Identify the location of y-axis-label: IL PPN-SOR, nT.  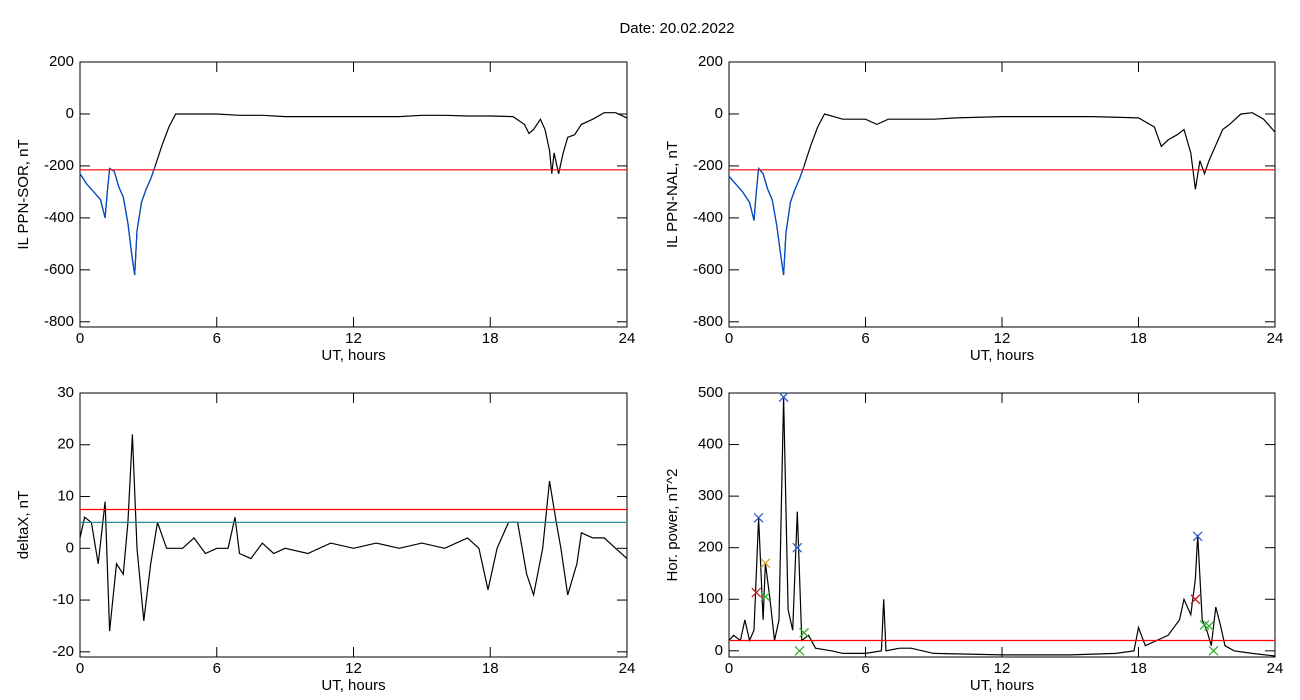
(23, 194).